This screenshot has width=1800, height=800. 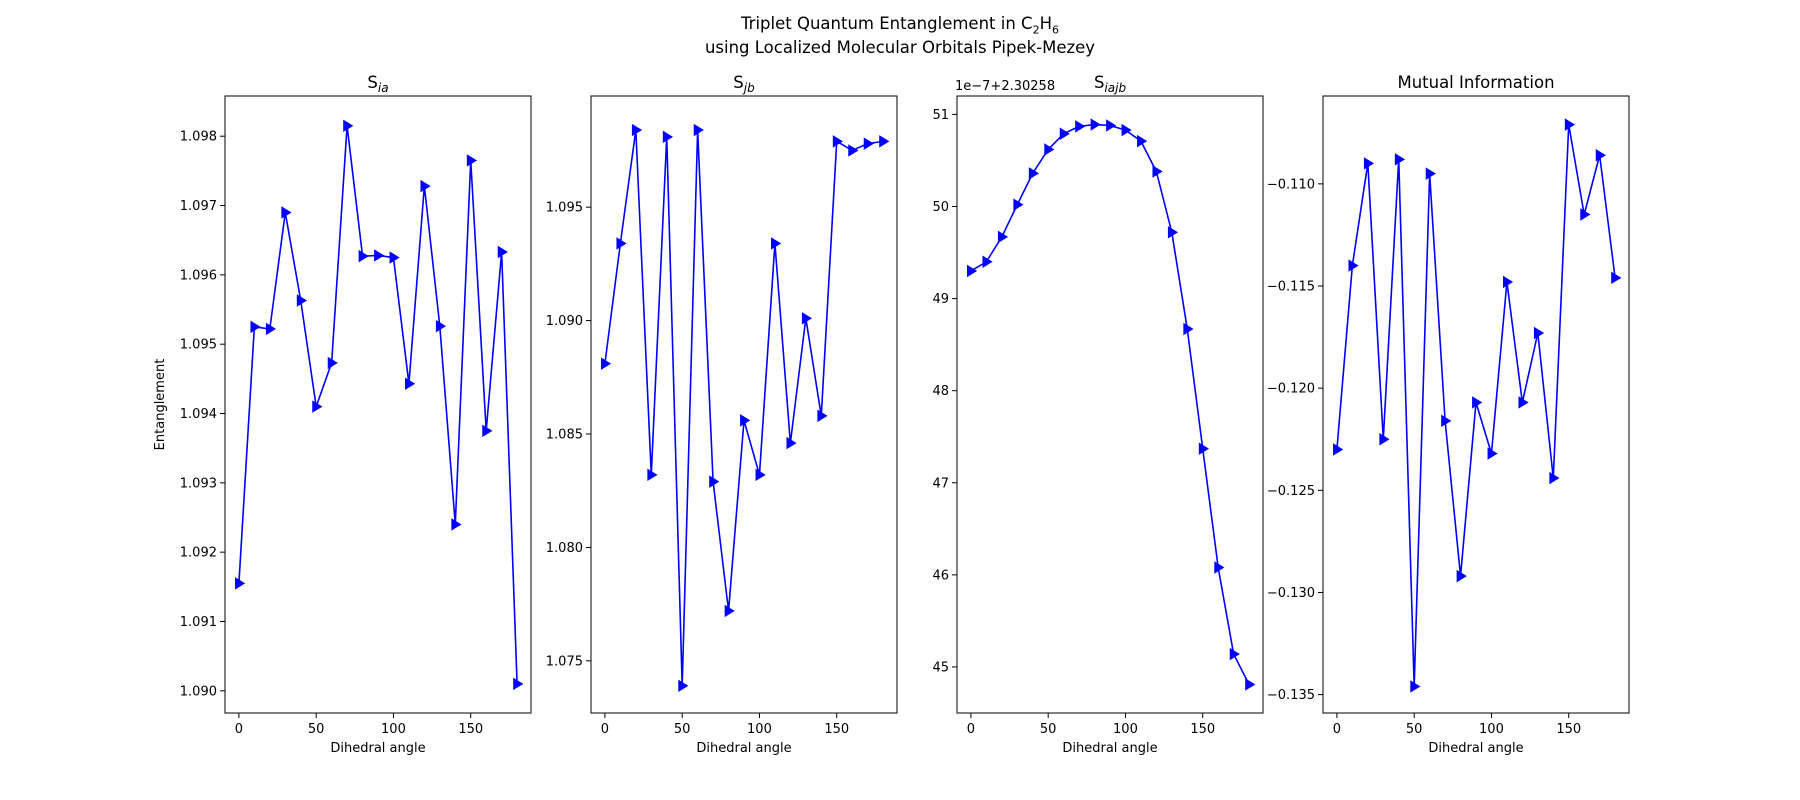 I want to click on y-offset-text: 1e−7+2.30258, so click(x=1005, y=86).